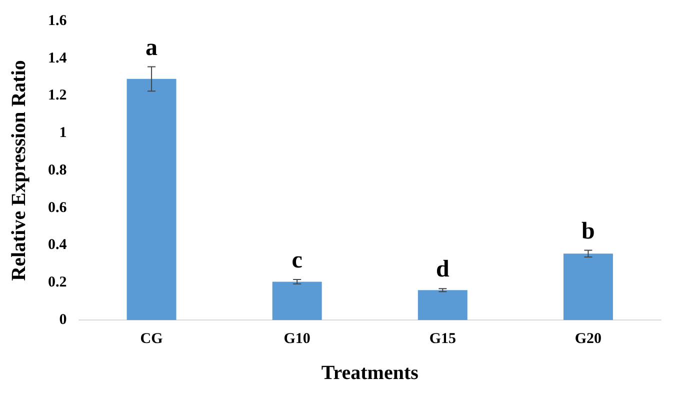 The image size is (679, 394). What do you see at coordinates (442, 338) in the screenshot?
I see `x-tick-label: G15` at bounding box center [442, 338].